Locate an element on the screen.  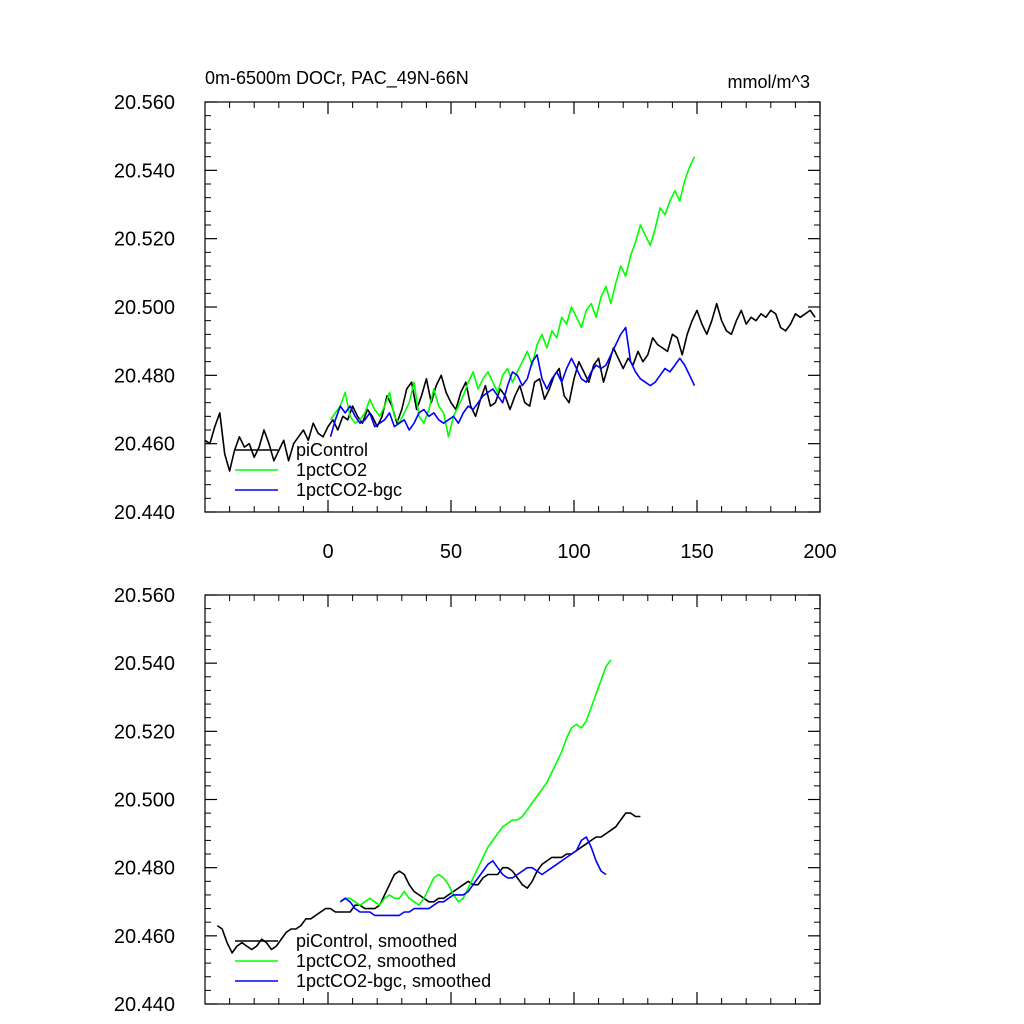
legend-label: 1pctCO2, smoothed is located at coordinates (376, 961).